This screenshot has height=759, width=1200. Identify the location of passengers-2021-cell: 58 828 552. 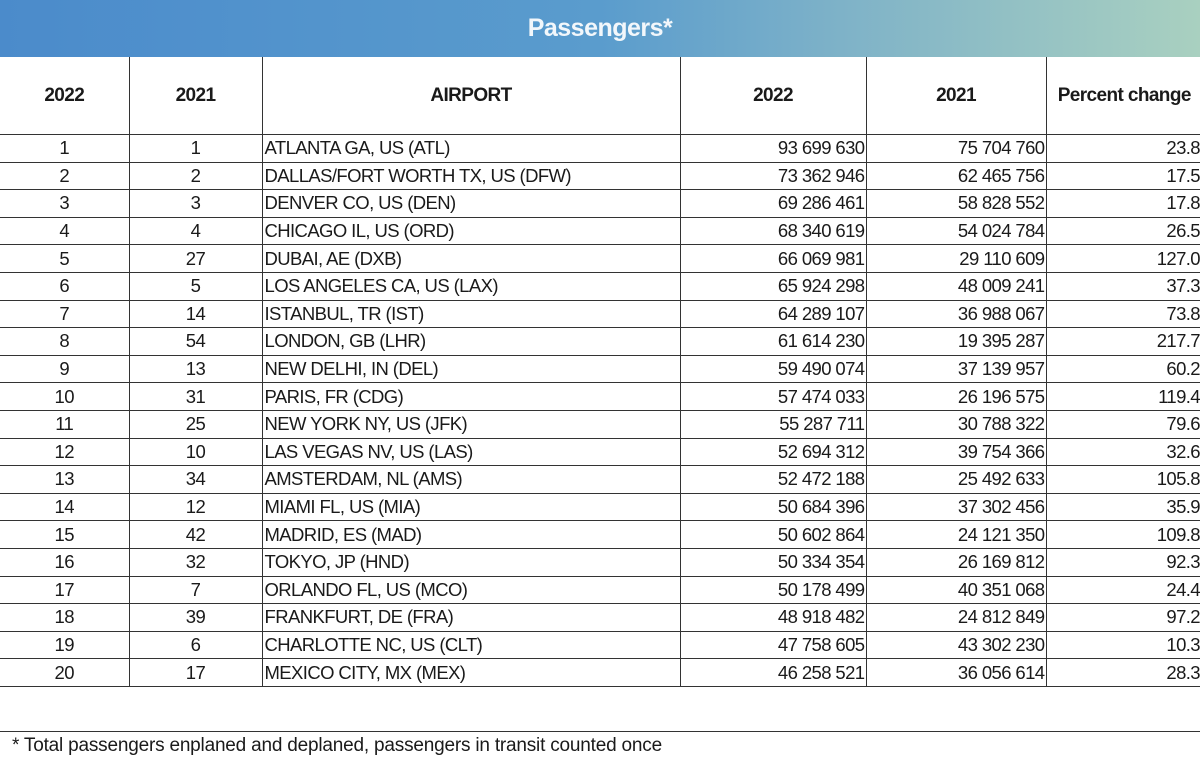
(956, 203).